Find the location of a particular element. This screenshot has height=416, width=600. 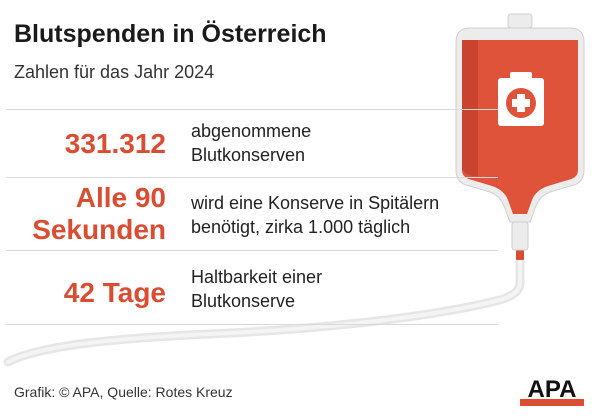

svg-text: APA is located at coordinates (552, 389).